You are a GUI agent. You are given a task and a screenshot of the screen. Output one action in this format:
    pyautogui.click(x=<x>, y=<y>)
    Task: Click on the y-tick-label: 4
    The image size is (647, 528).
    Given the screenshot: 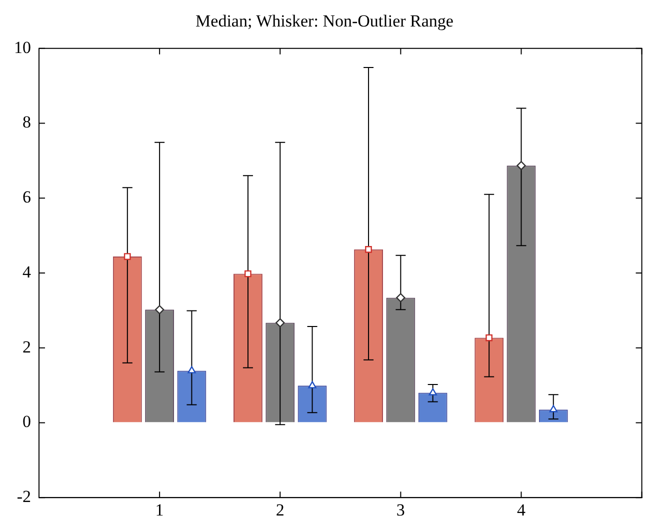 What is the action you would take?
    pyautogui.click(x=27, y=272)
    